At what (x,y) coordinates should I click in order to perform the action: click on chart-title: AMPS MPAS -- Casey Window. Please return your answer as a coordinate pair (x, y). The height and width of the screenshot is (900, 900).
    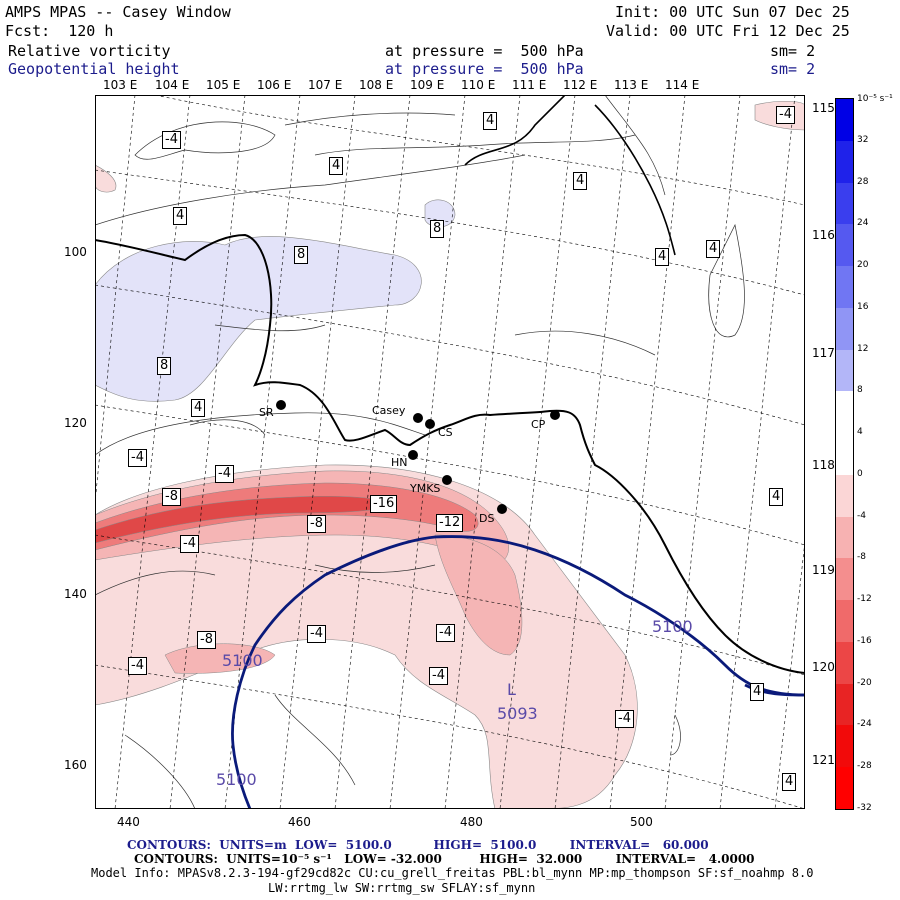
    Looking at the image, I should click on (118, 12).